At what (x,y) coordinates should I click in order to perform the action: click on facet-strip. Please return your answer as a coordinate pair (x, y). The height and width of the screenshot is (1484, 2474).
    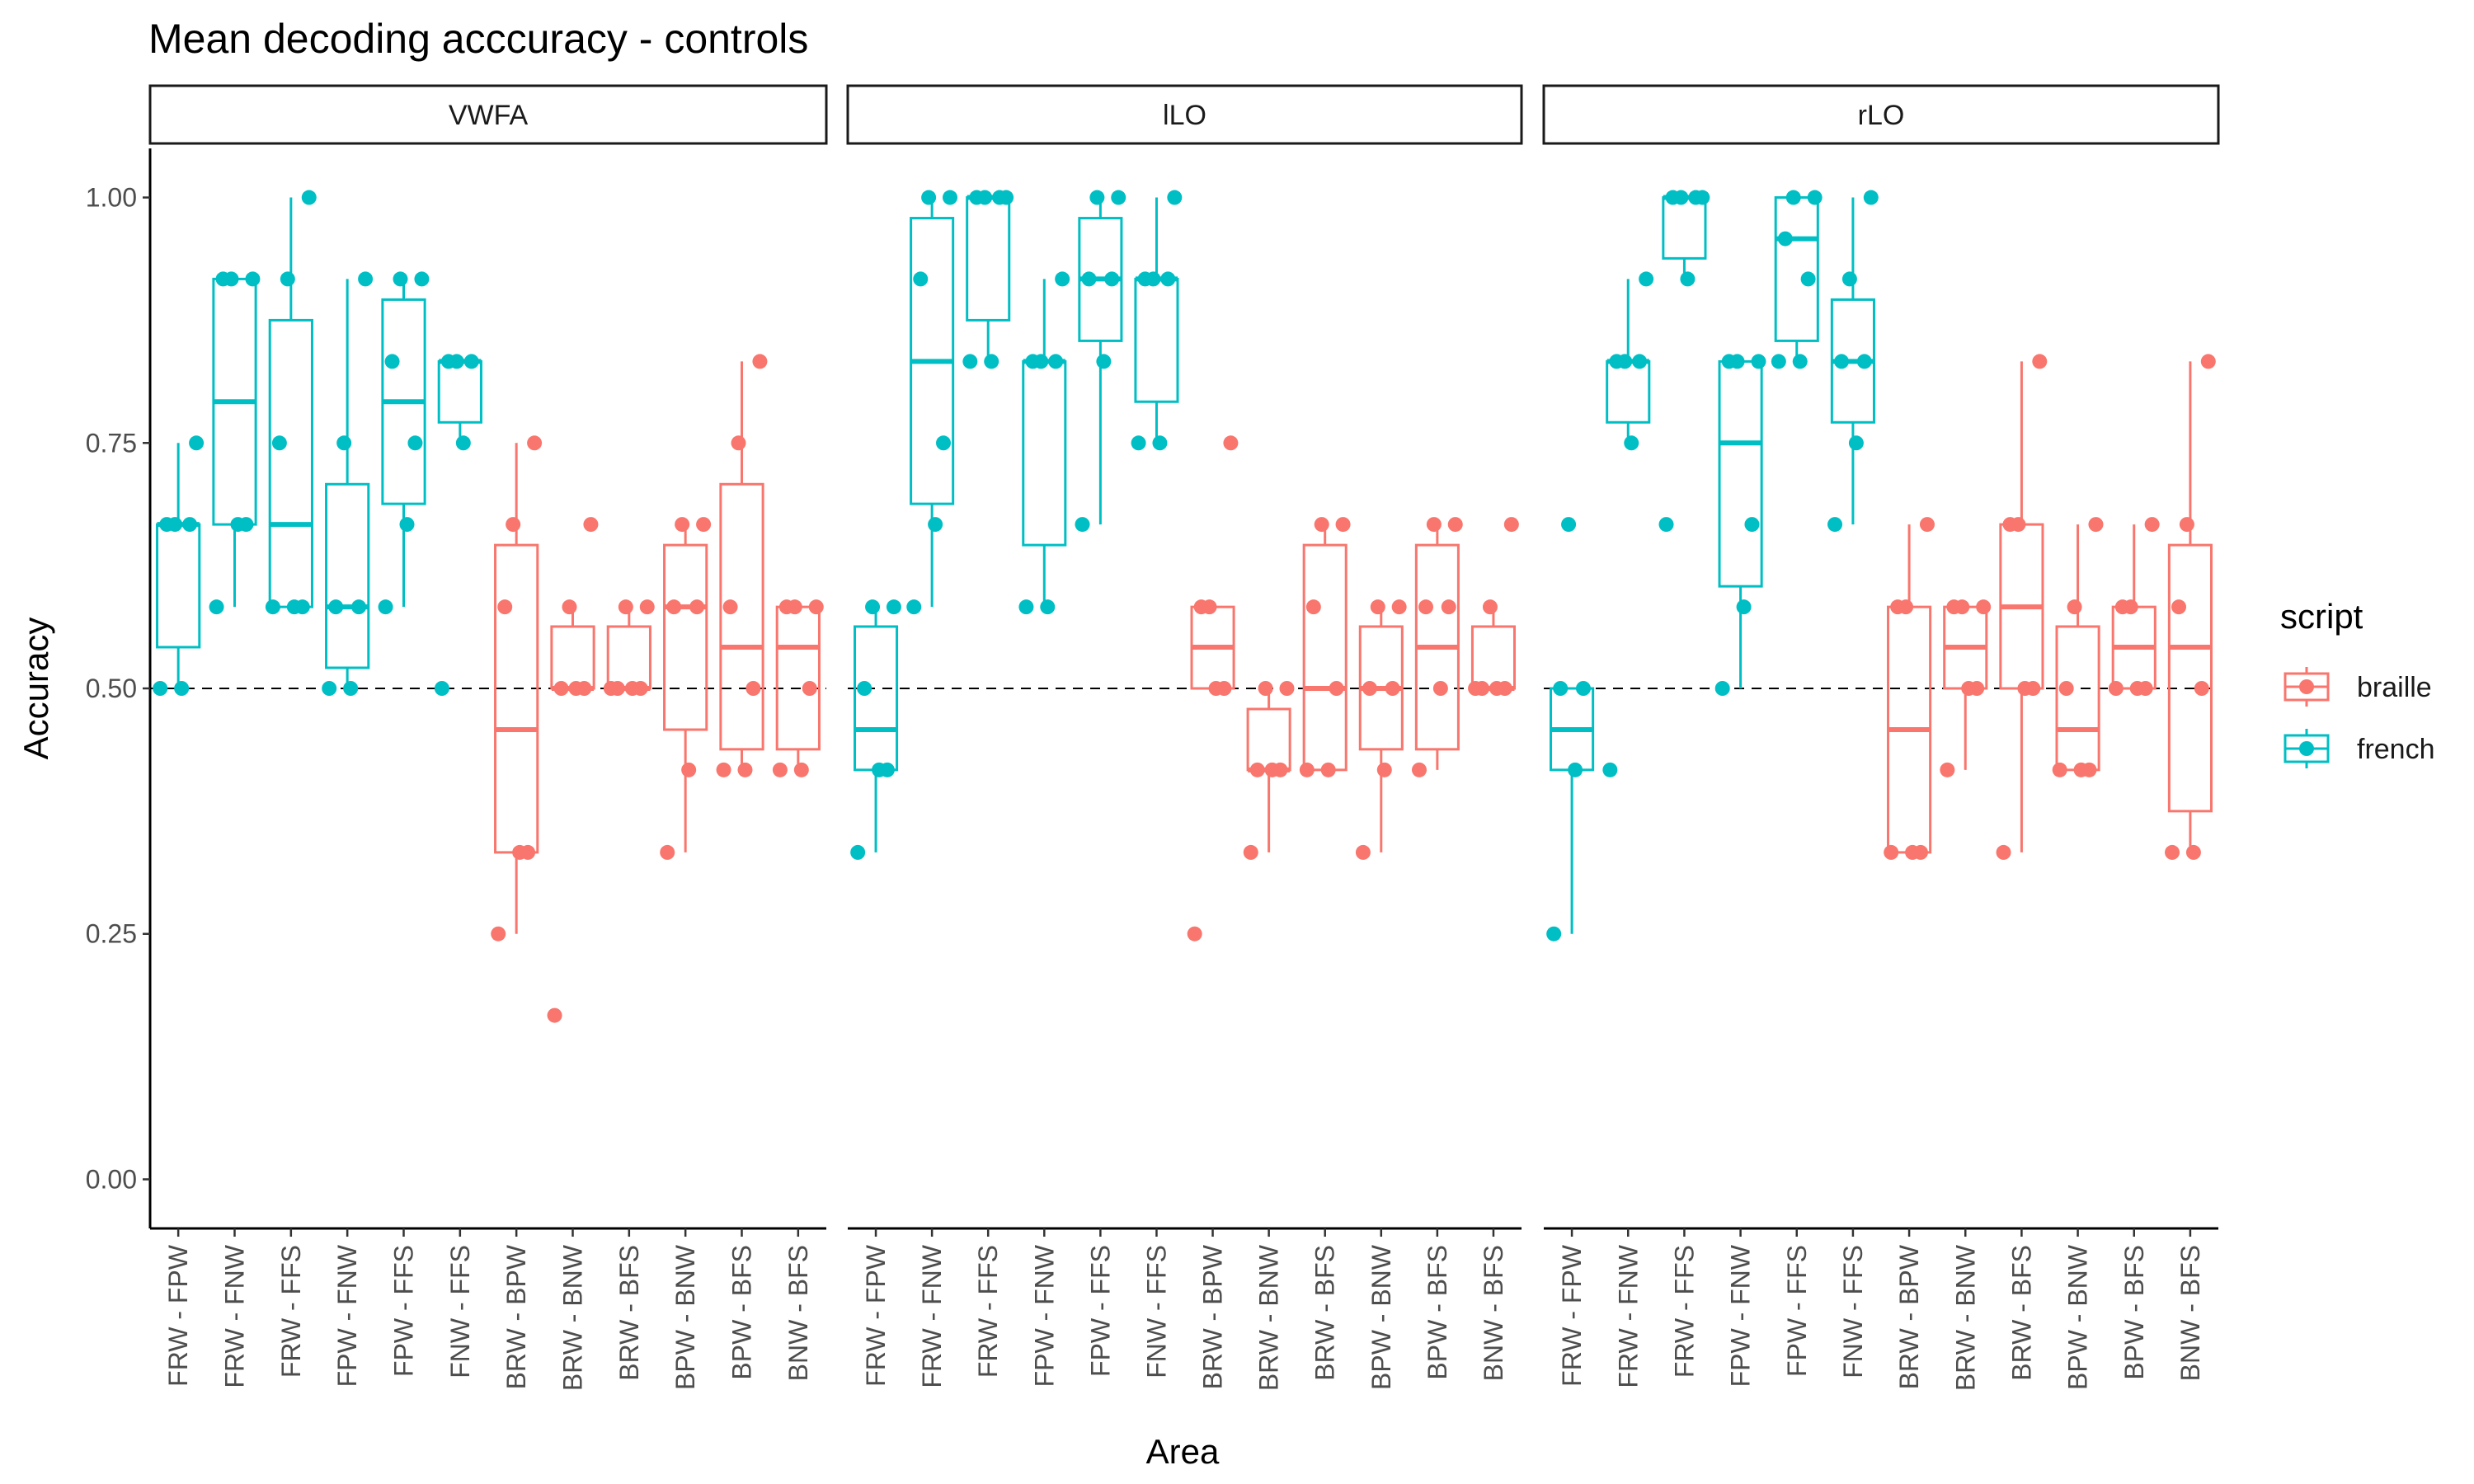
    Looking at the image, I should click on (488, 114).